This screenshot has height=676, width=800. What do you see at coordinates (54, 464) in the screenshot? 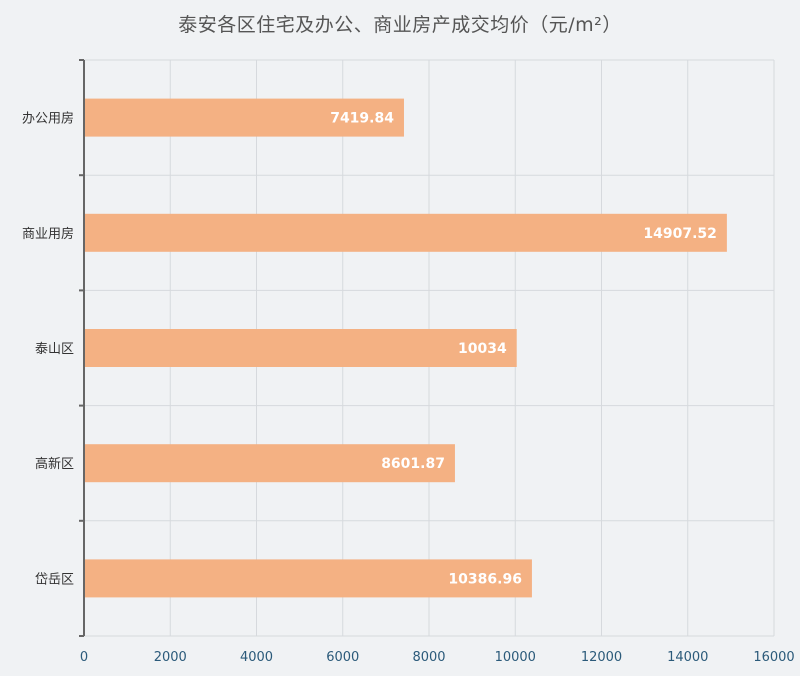
I see `category-label: 高新区` at bounding box center [54, 464].